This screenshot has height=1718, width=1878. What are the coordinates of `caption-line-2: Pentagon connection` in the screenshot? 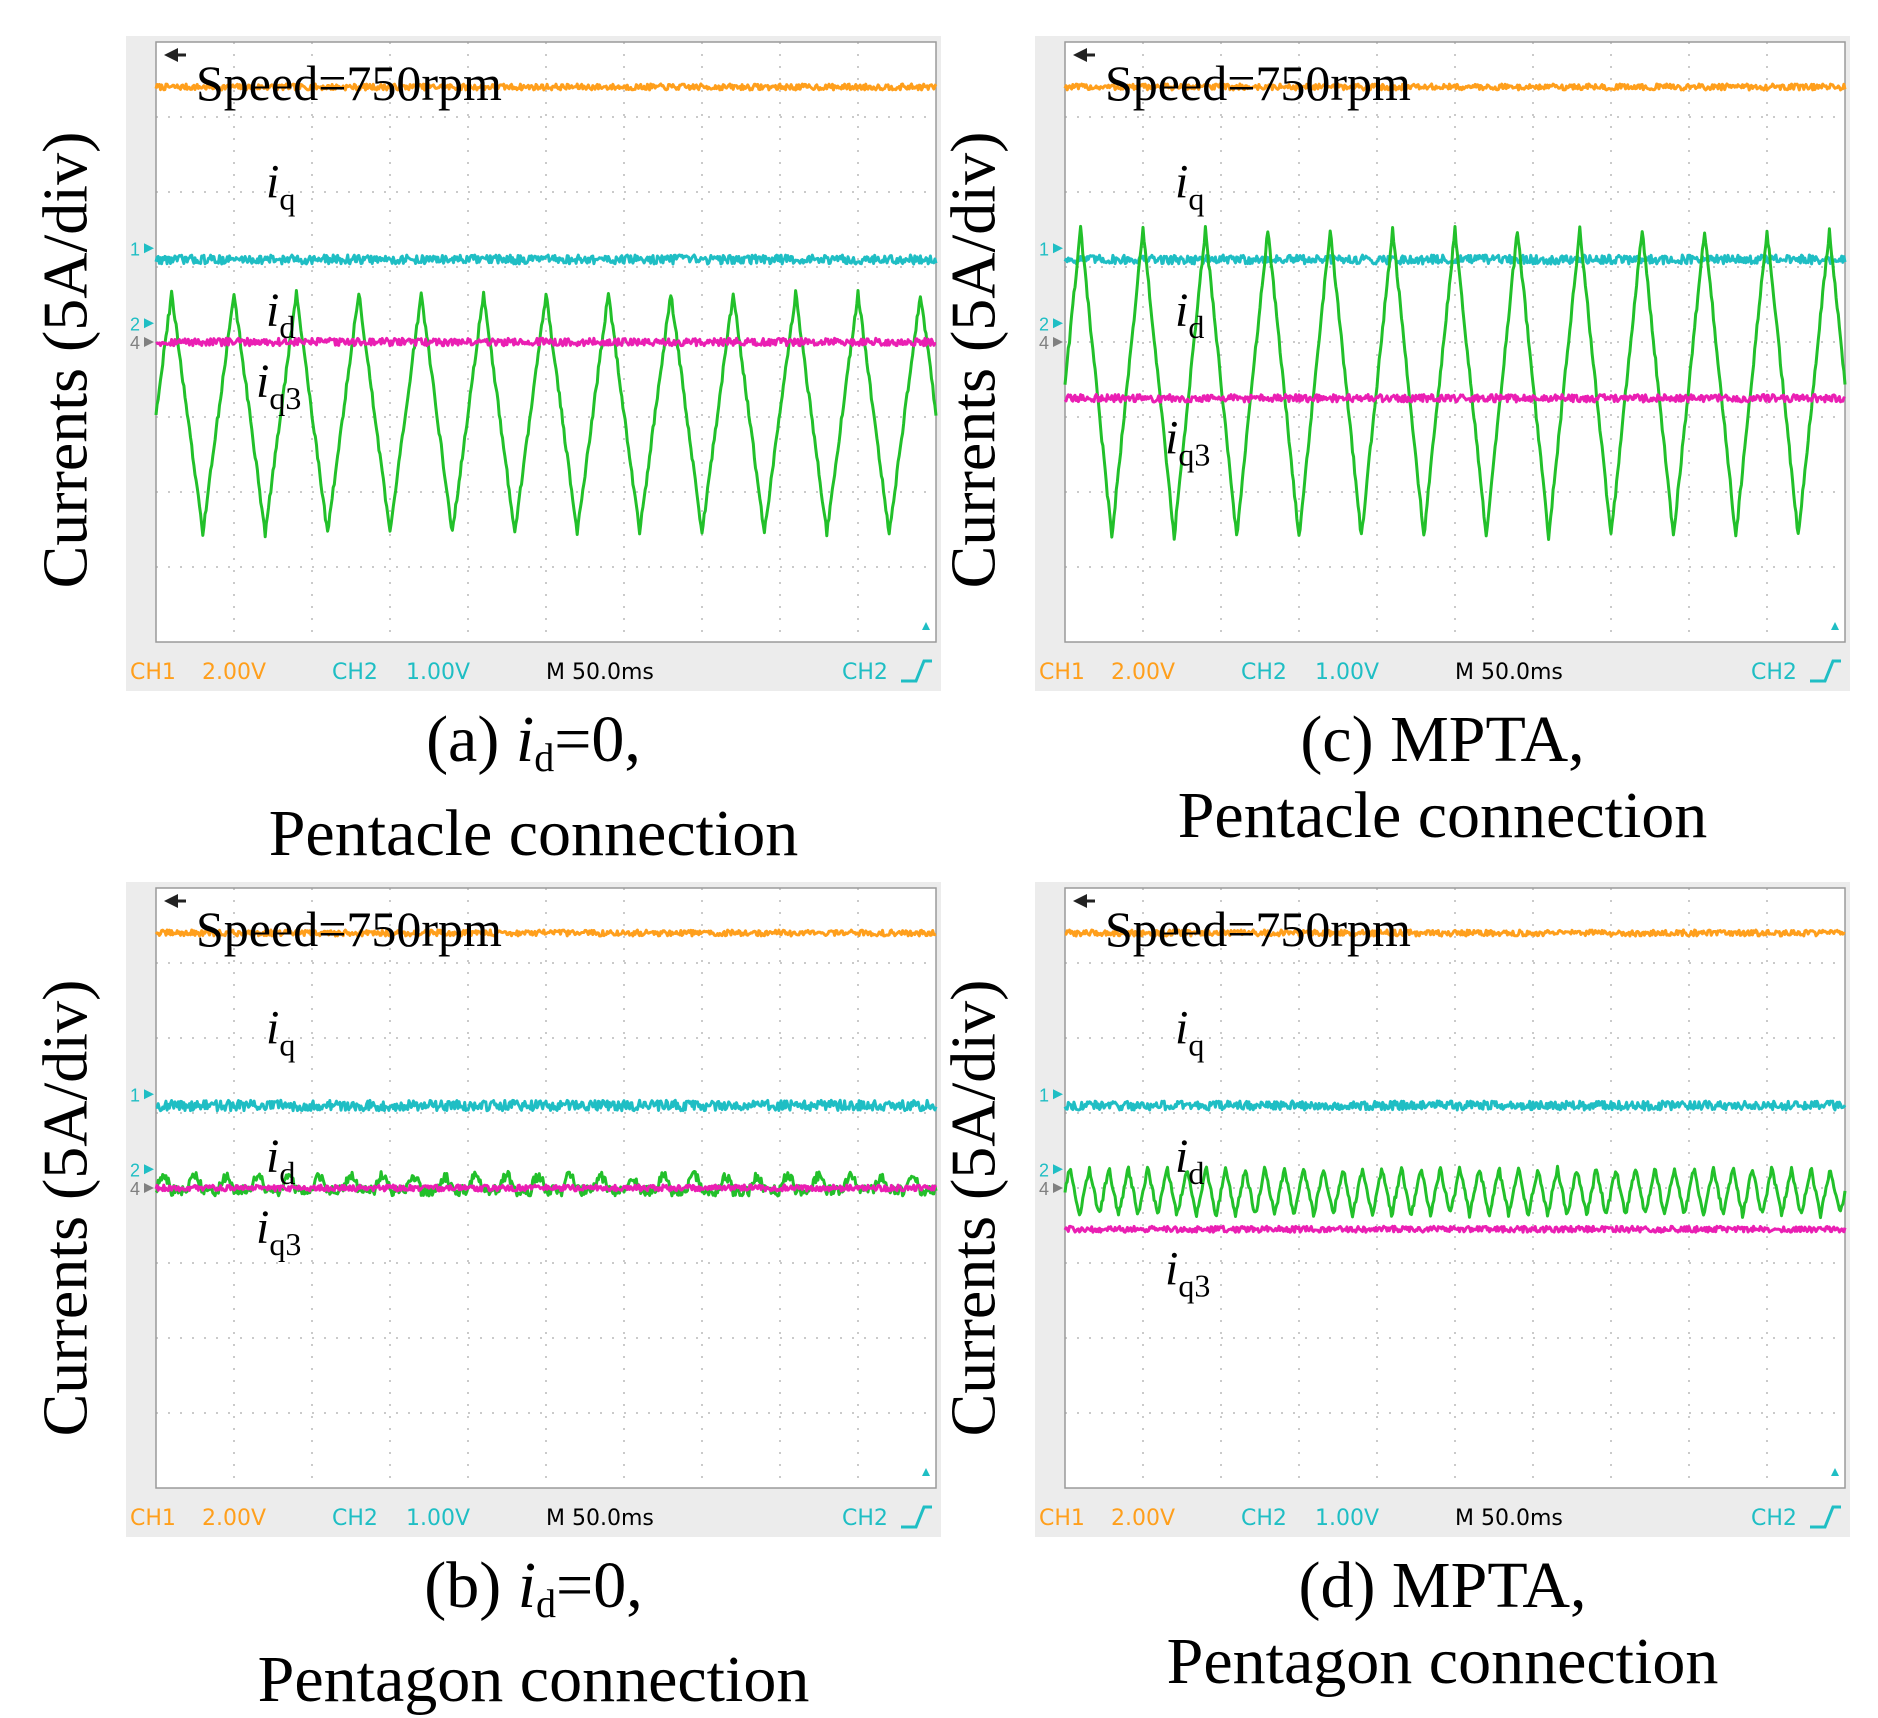 It's located at (533, 1679).